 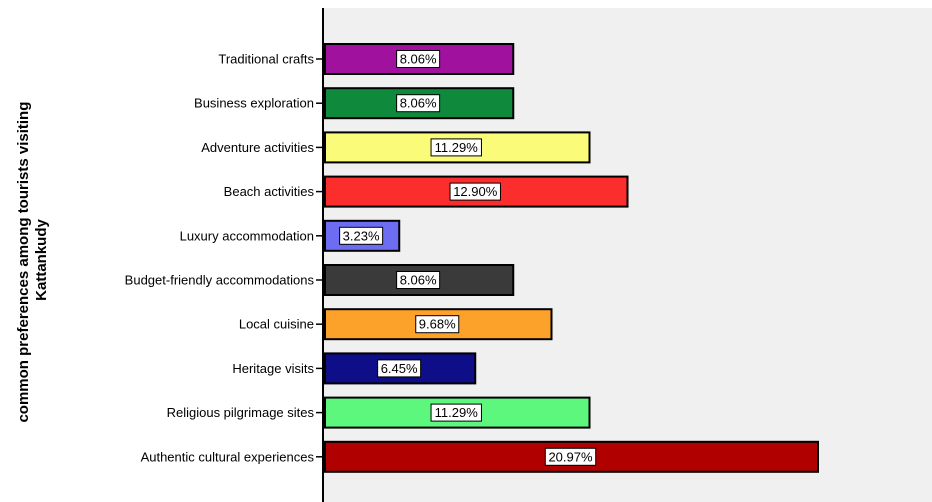 What do you see at coordinates (269, 191) in the screenshot?
I see `category-label: Beach activities` at bounding box center [269, 191].